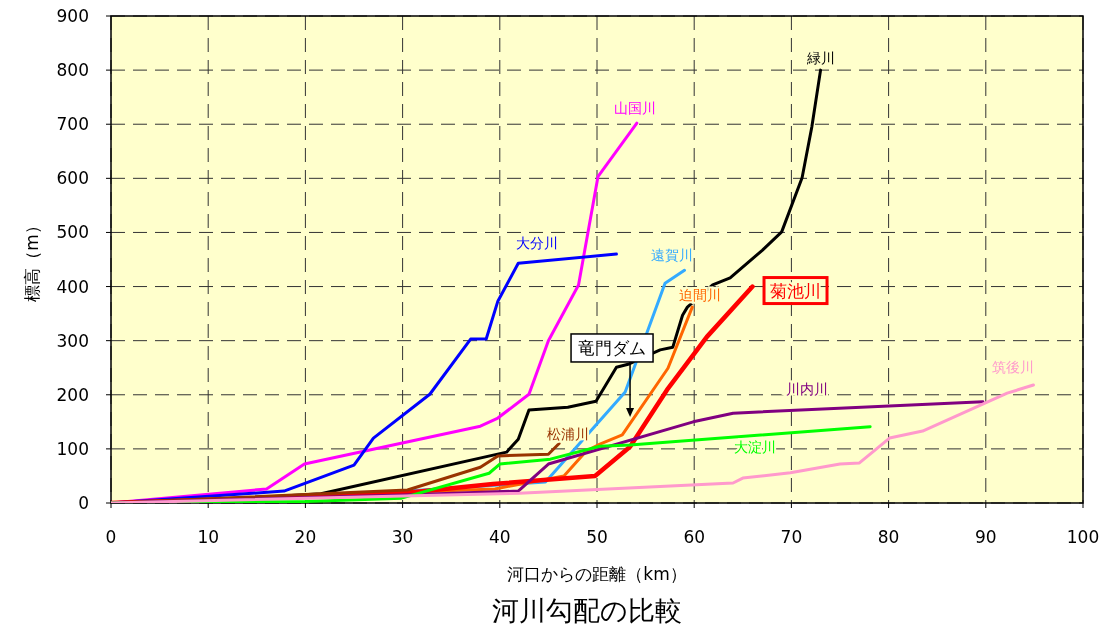 The width and height of the screenshot is (1117, 631). I want to click on x-tick-label: 70, so click(791, 537).